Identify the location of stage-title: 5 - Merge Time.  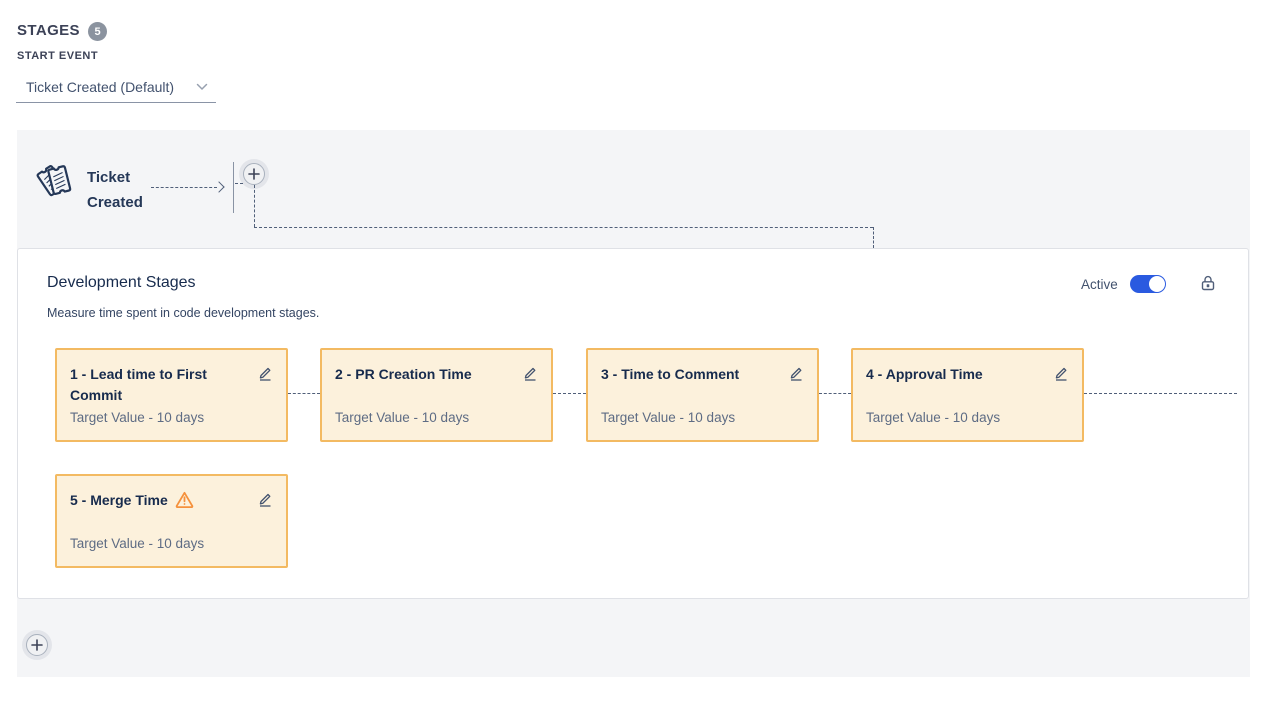
(155, 500).